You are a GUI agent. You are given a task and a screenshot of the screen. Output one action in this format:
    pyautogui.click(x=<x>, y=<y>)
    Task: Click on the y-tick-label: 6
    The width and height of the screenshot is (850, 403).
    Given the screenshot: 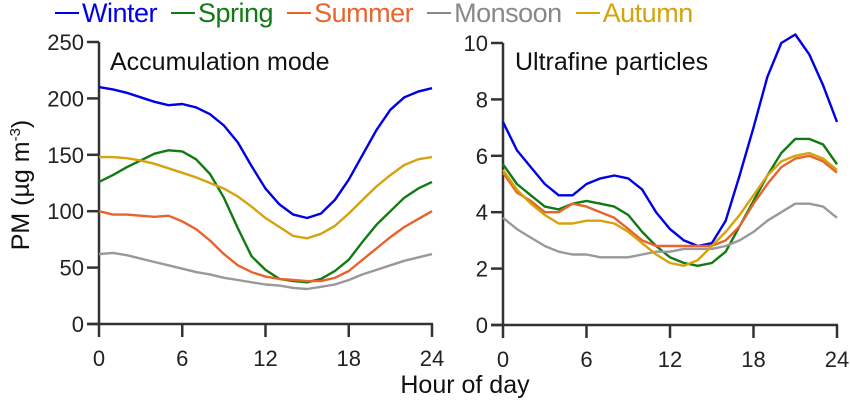 What is the action you would take?
    pyautogui.click(x=482, y=156)
    